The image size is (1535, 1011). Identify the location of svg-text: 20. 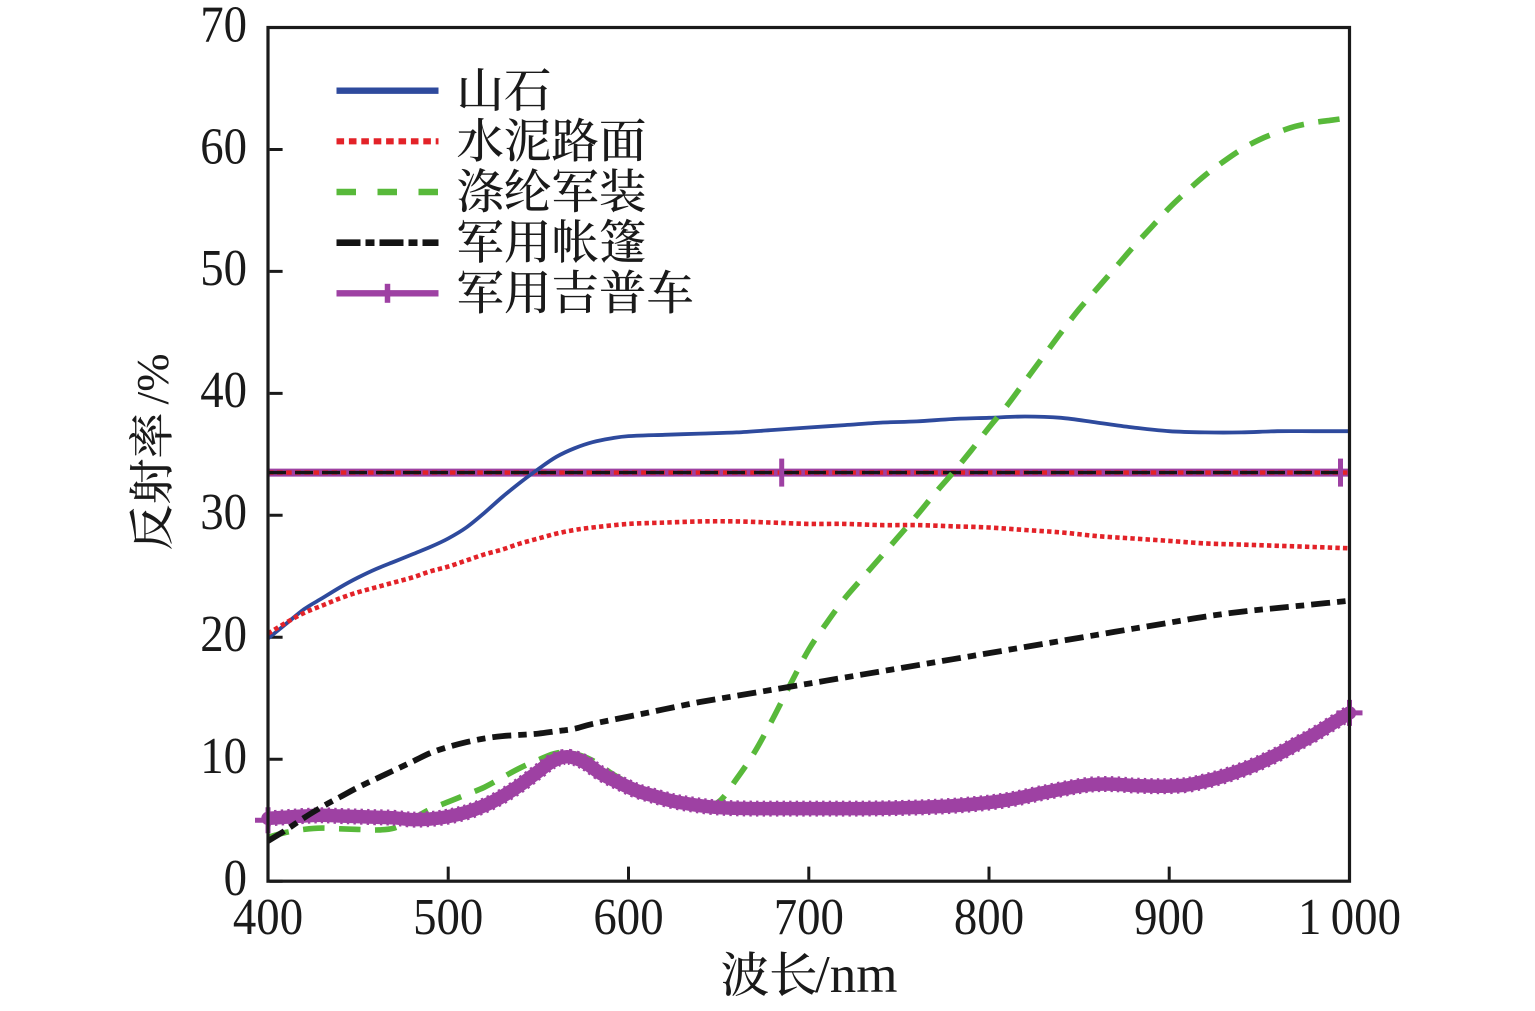
(223, 634).